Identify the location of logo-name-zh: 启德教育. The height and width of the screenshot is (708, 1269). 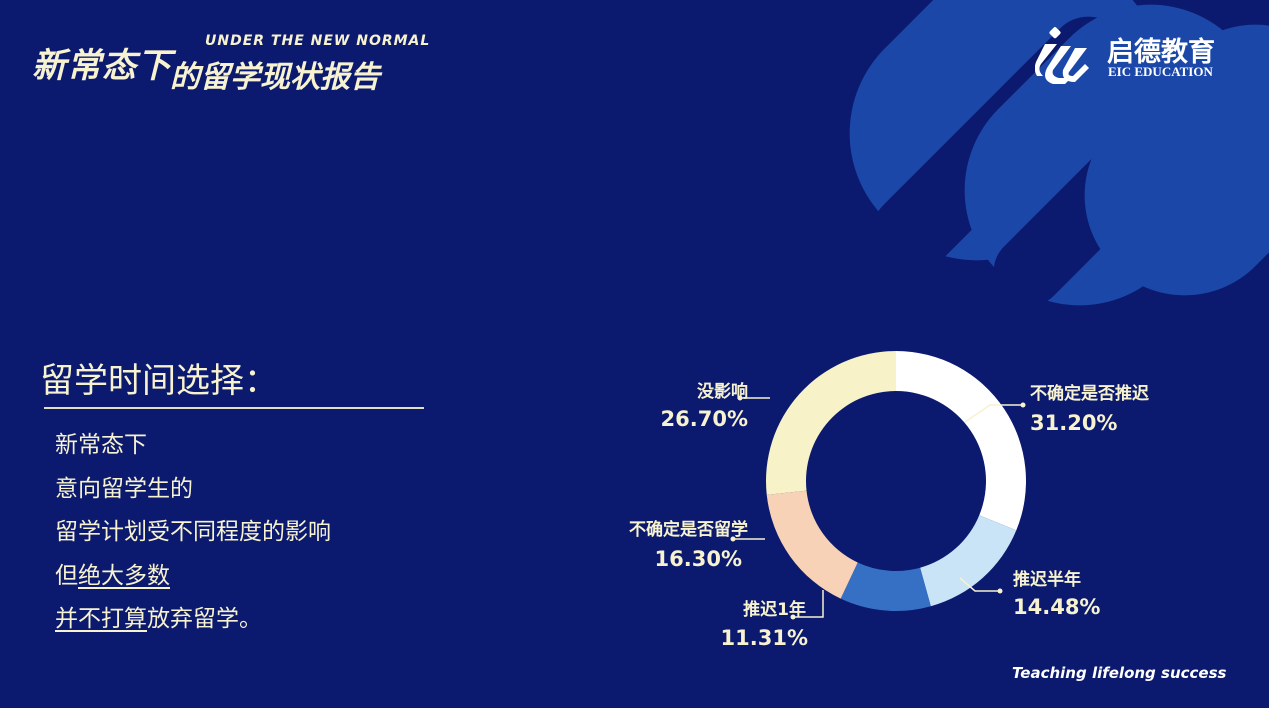
(1161, 52).